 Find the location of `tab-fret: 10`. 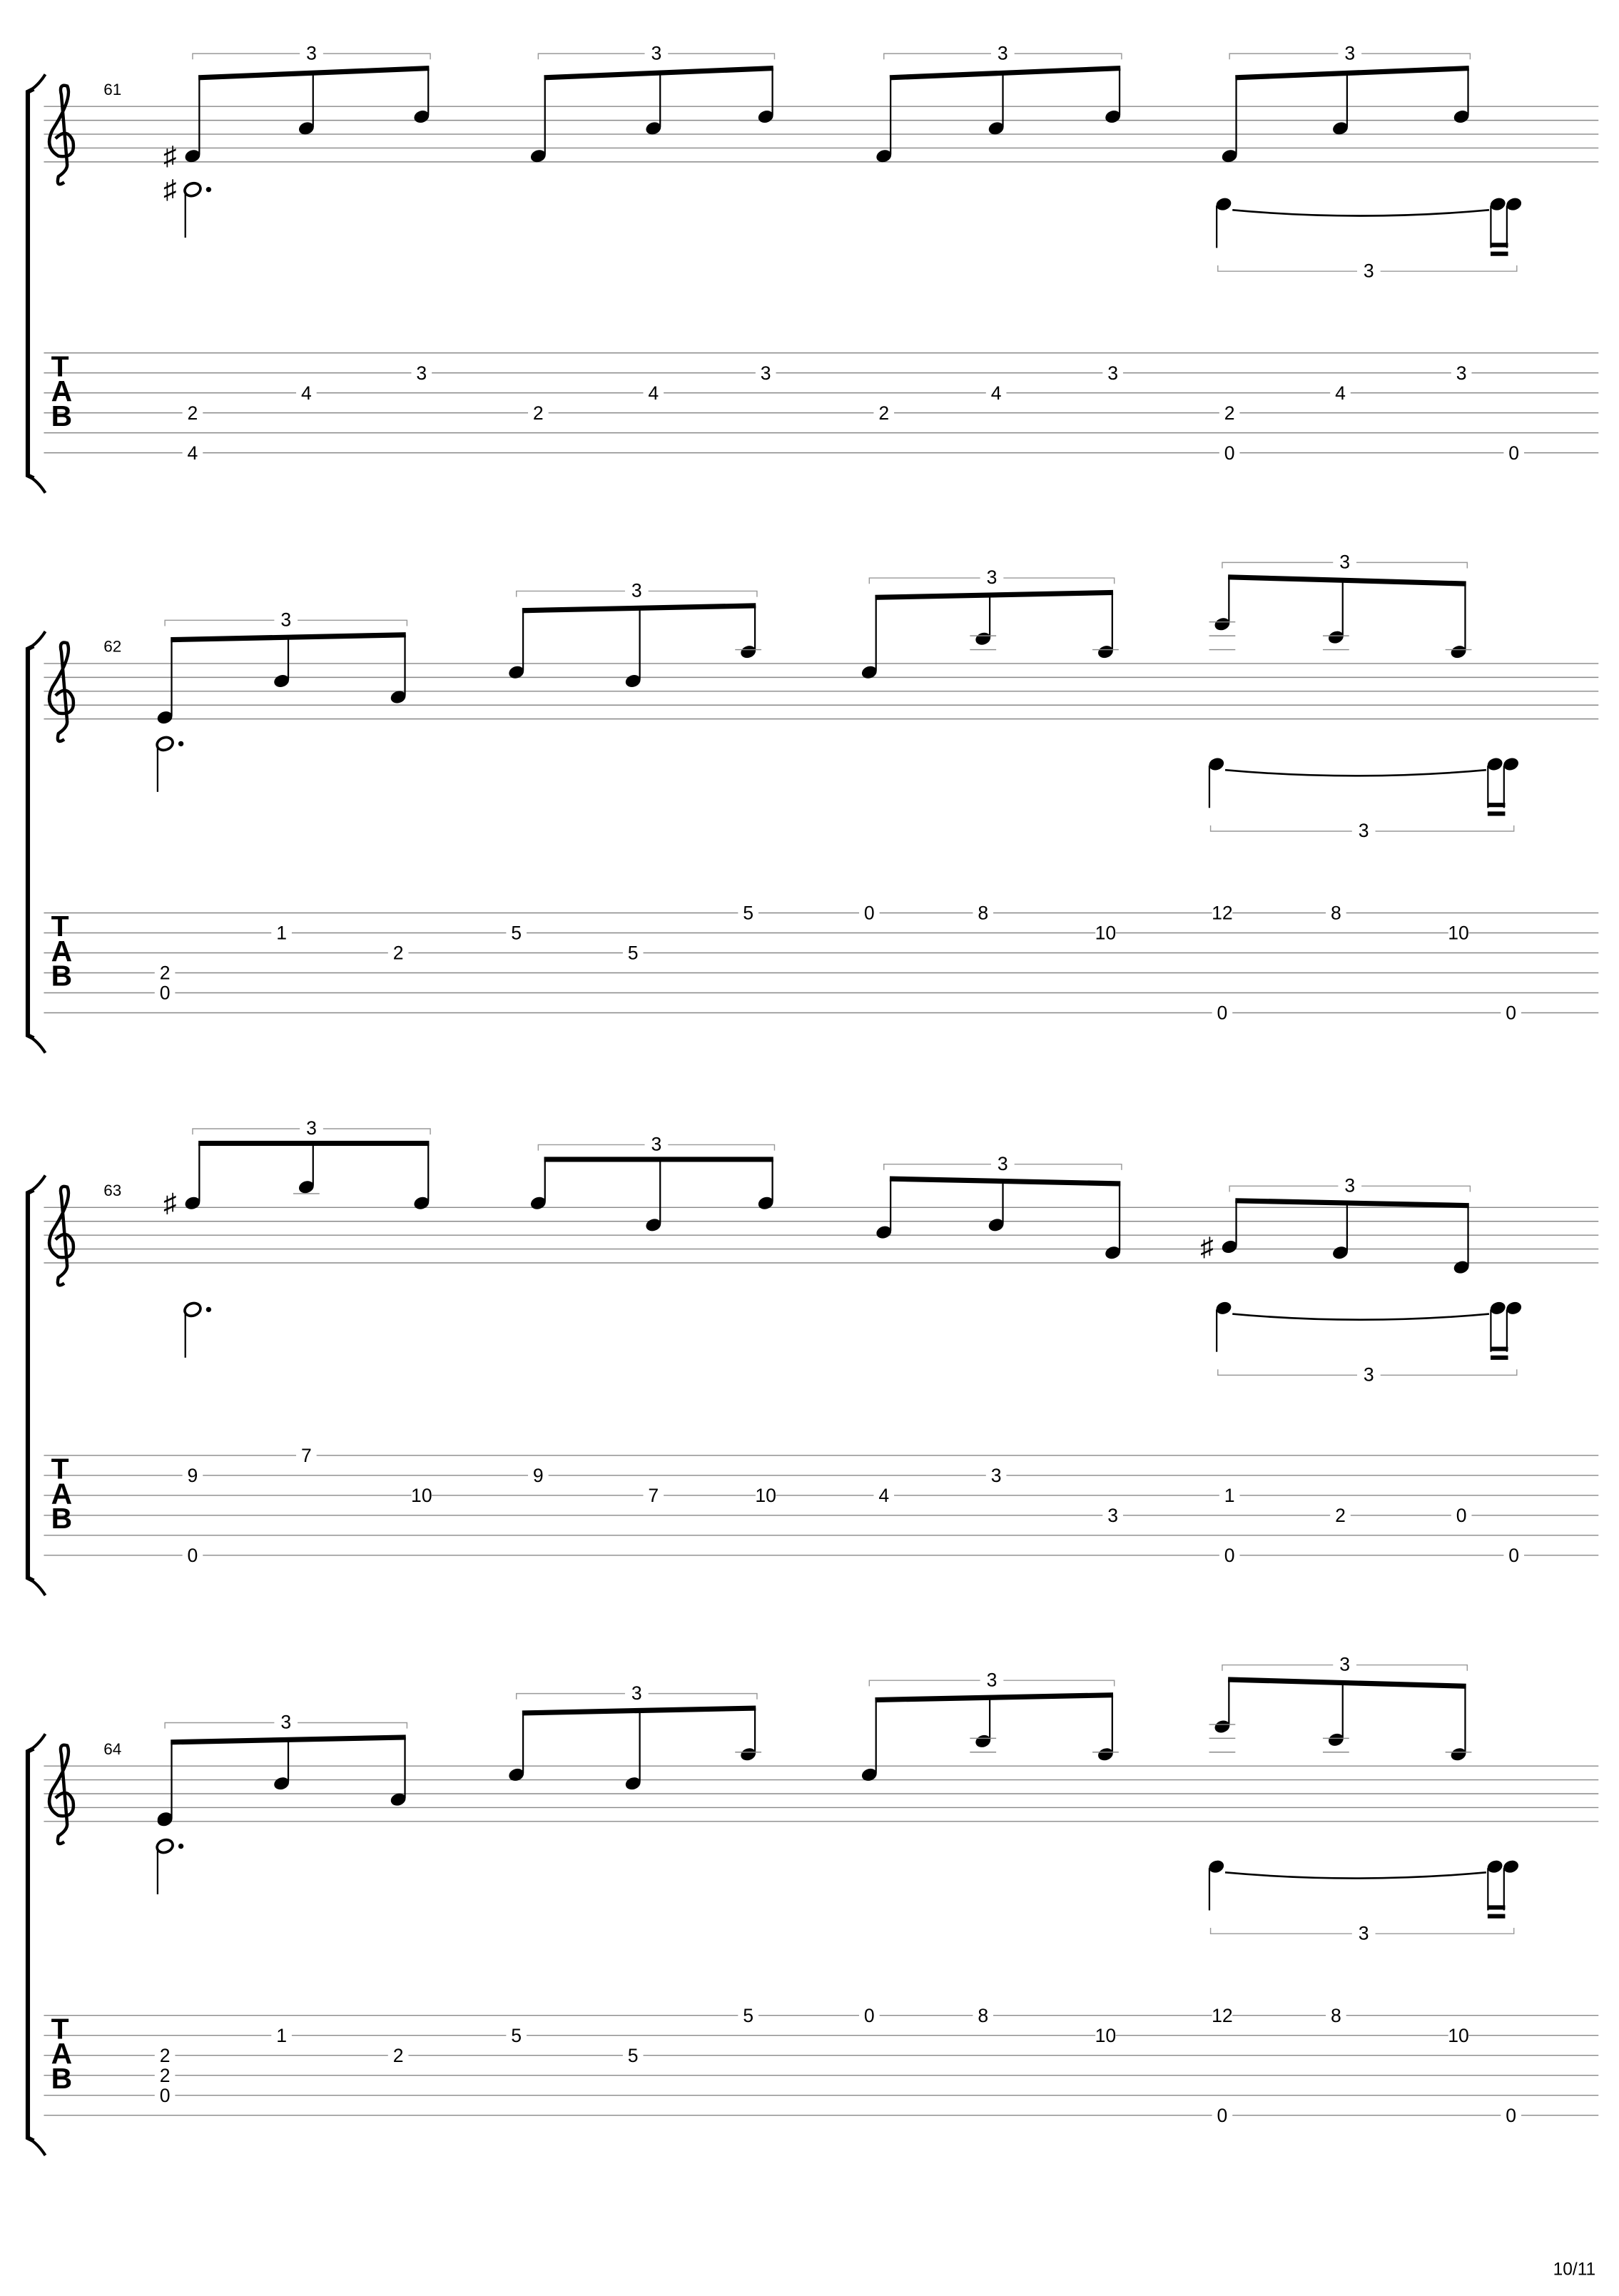

tab-fret: 10 is located at coordinates (1106, 933).